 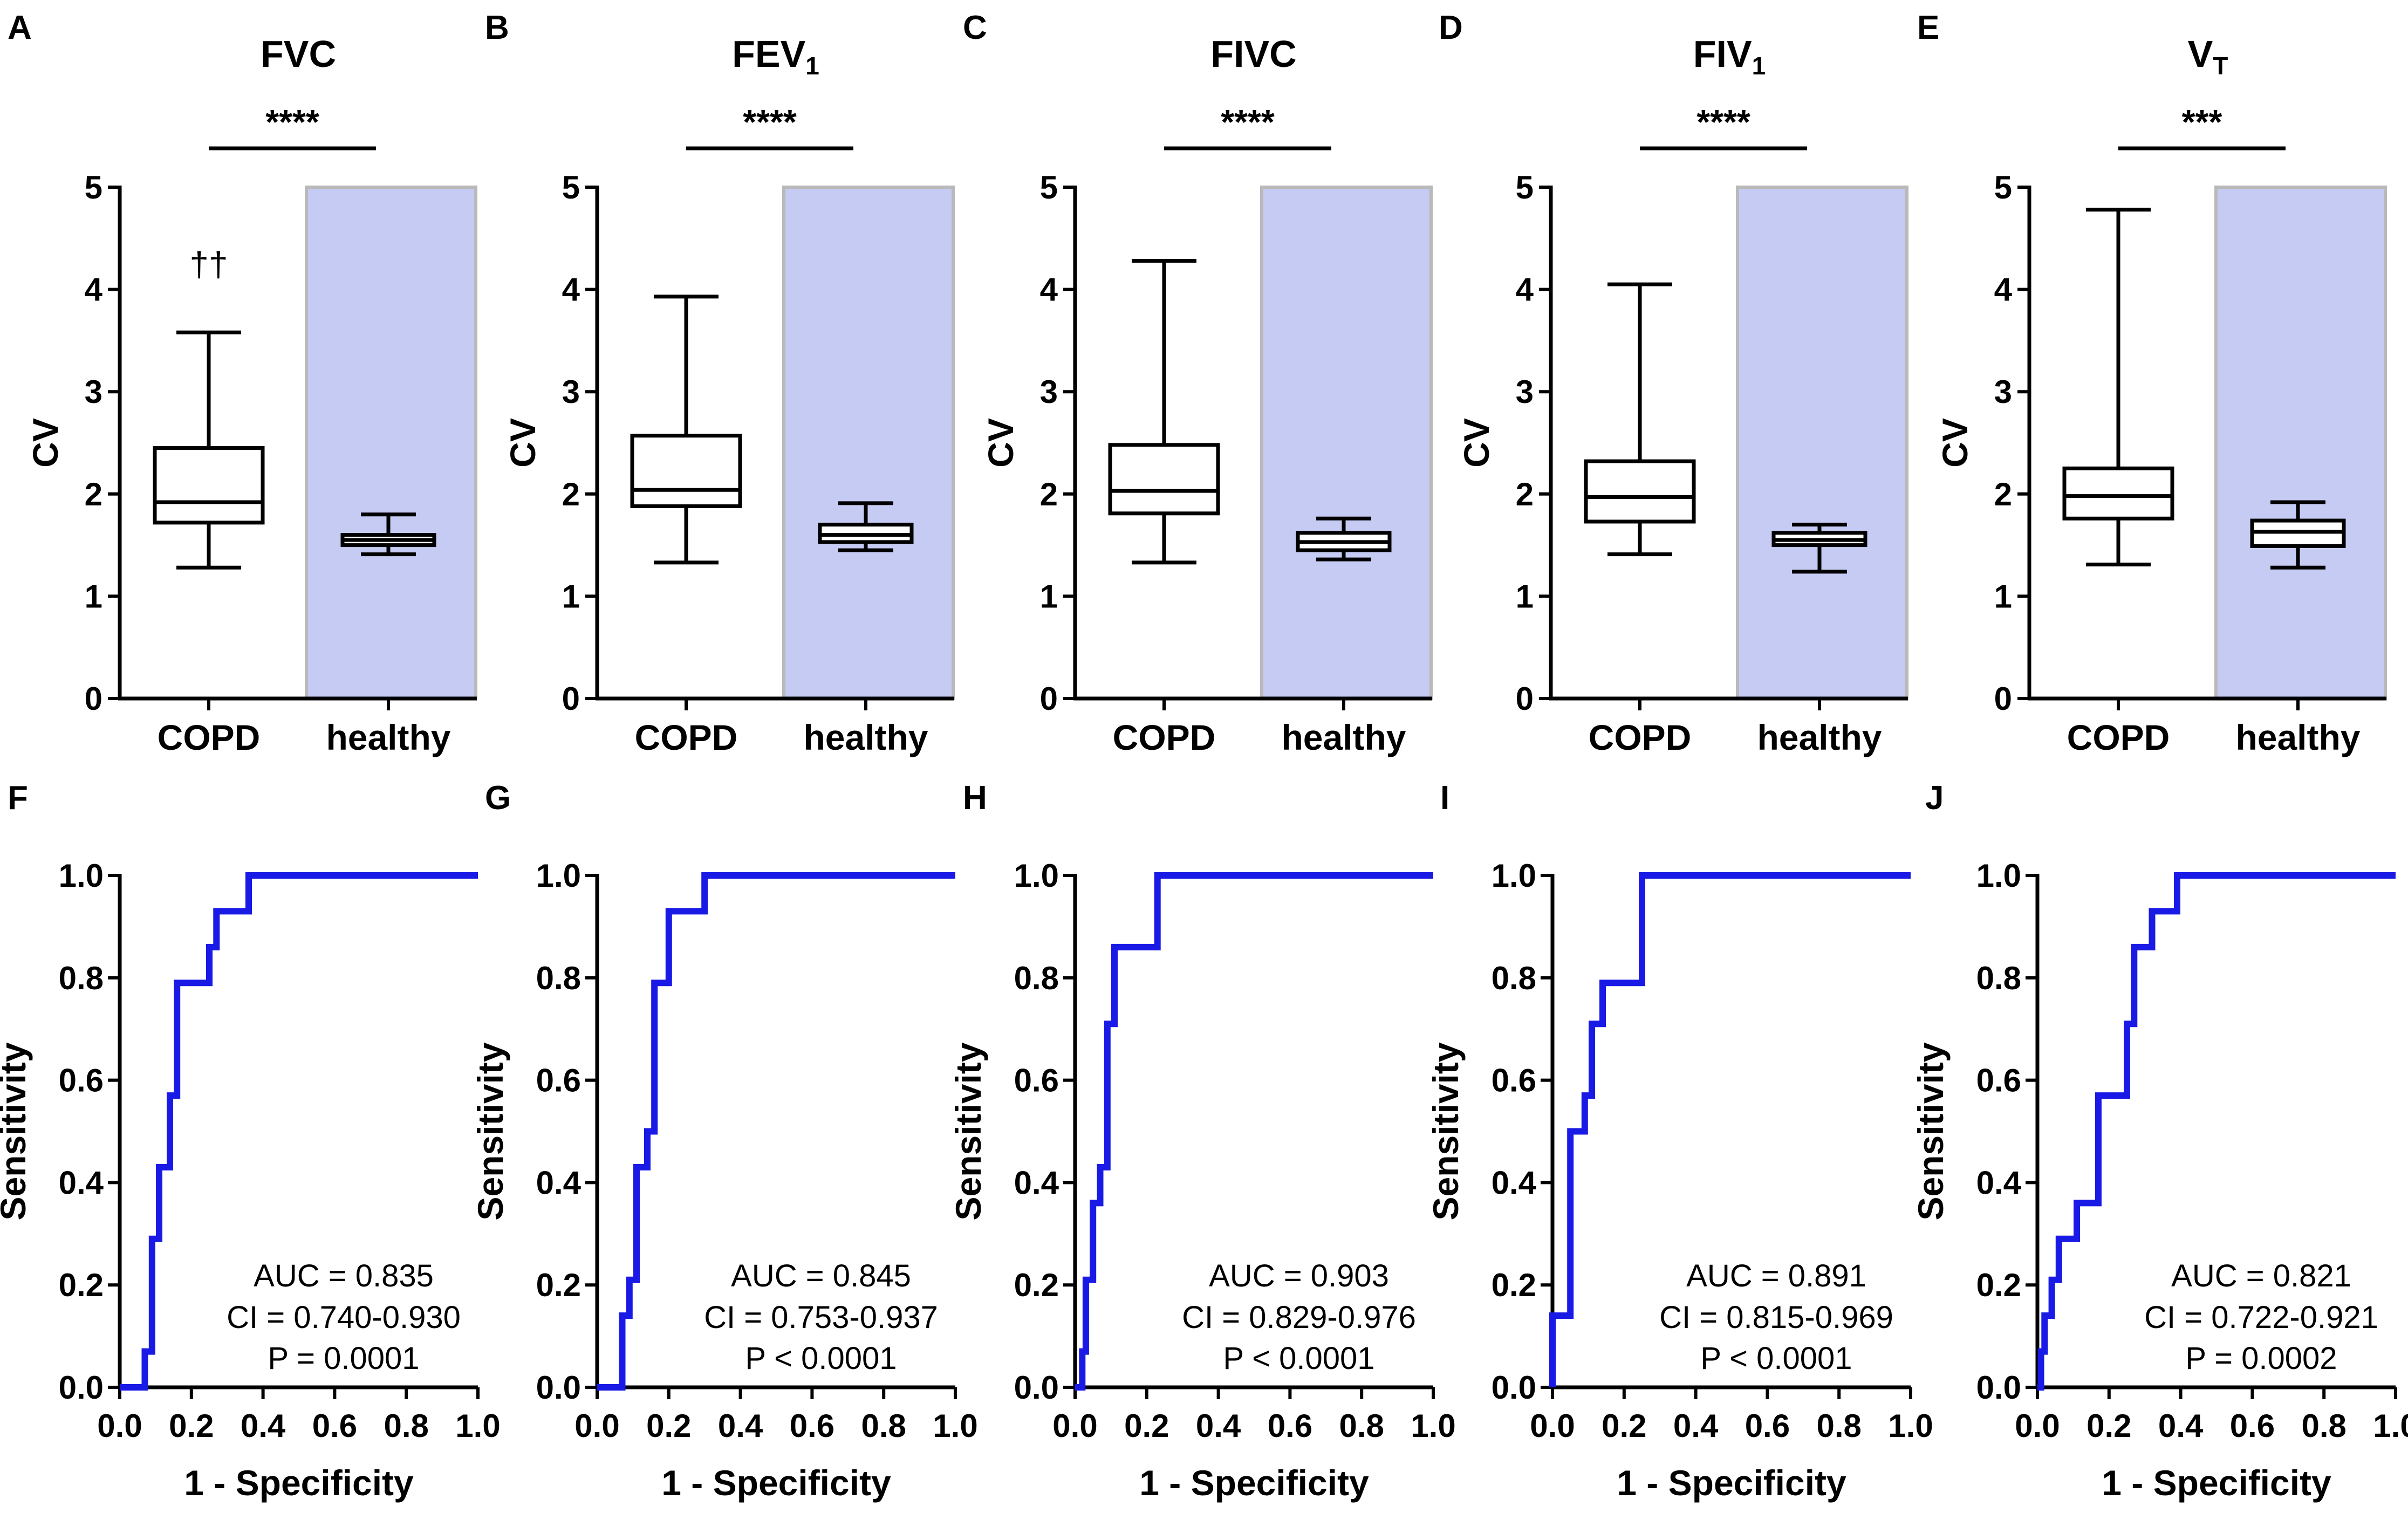 I want to click on roc-curve-i, so click(x=1730, y=1130).